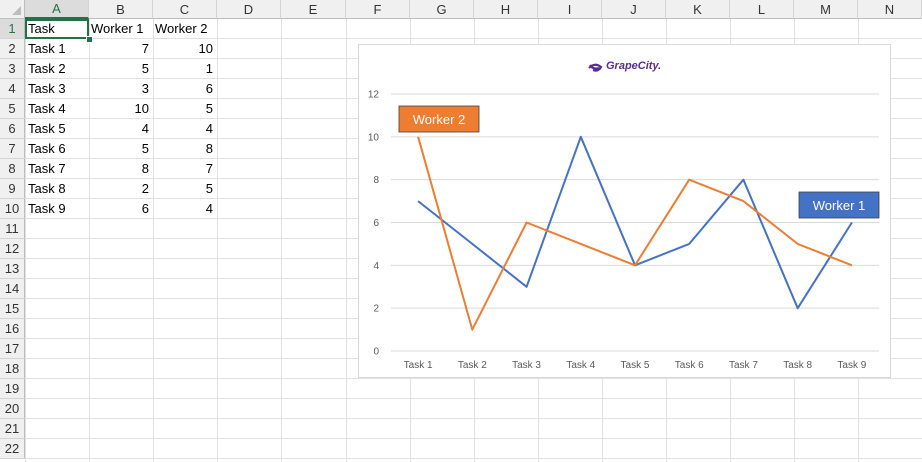 The width and height of the screenshot is (922, 462). I want to click on row-header-2: 2, so click(12, 49).